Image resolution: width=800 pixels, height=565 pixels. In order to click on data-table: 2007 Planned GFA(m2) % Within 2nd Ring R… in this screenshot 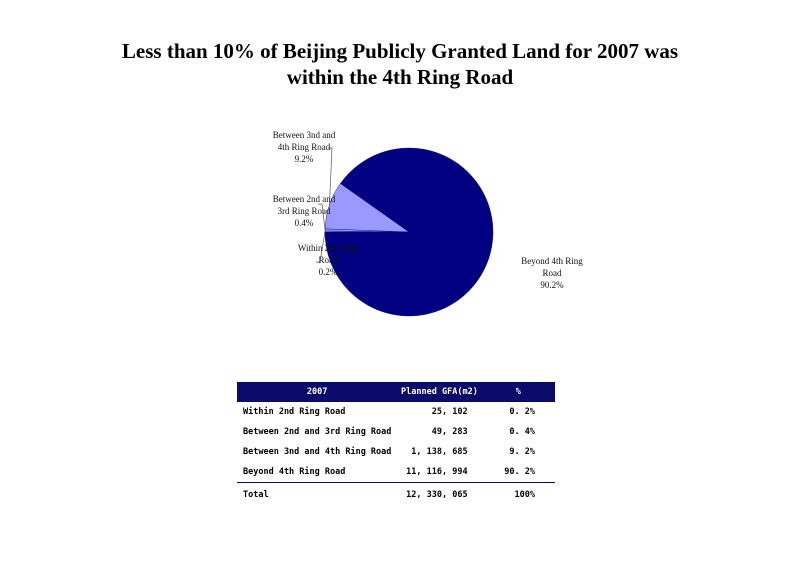, I will do `click(396, 444)`.